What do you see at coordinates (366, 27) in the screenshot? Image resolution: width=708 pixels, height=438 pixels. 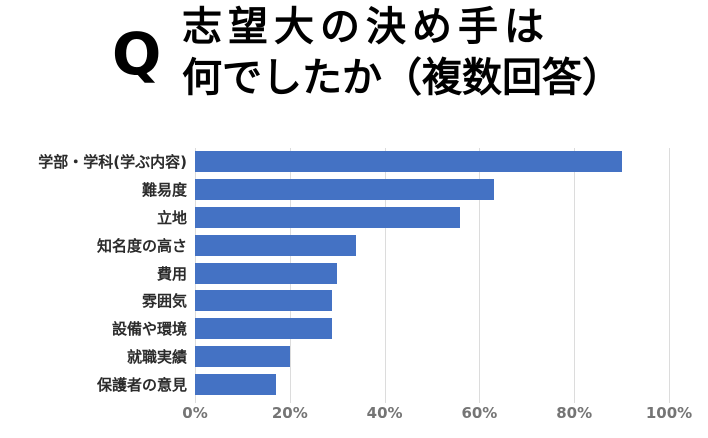 I see `title-line-1: 志望大の決め手は` at bounding box center [366, 27].